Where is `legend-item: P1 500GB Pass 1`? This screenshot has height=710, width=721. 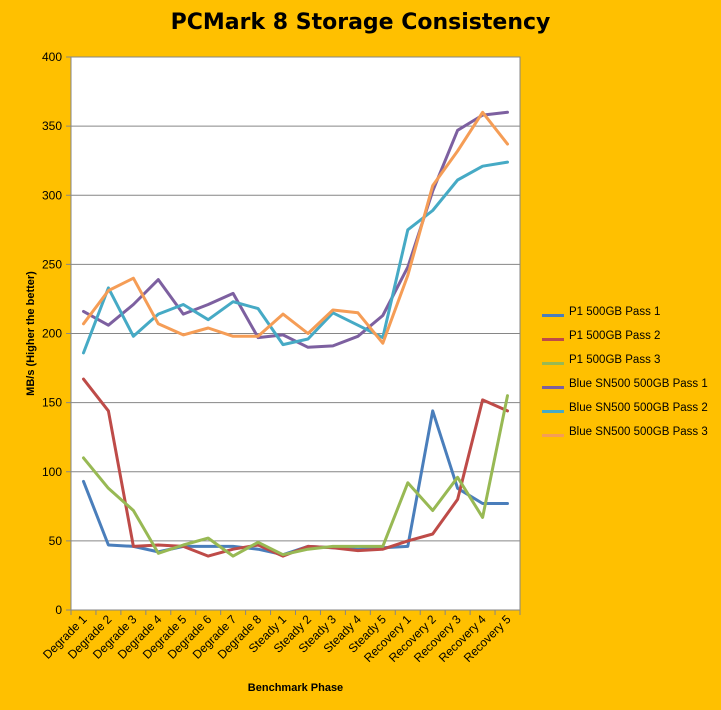
legend-item: P1 500GB Pass 1 is located at coordinates (628, 318).